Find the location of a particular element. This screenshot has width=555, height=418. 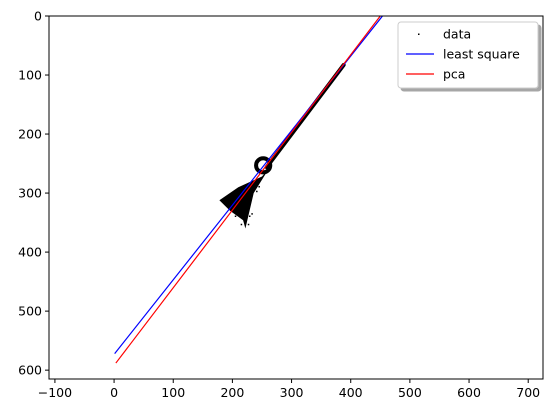

y-tick-label: 500 is located at coordinates (30, 311).